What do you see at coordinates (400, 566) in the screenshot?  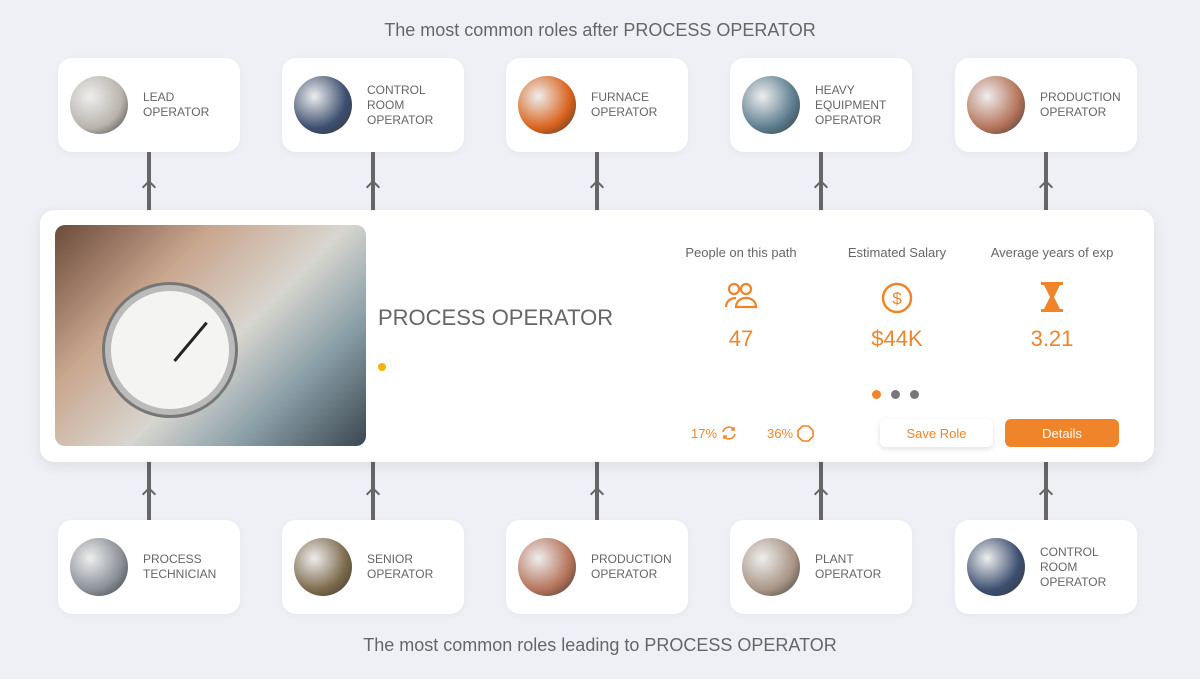 I see `role-label: SENIOR OPERATOR` at bounding box center [400, 566].